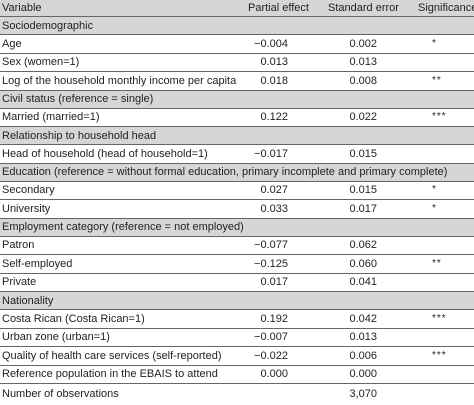 This screenshot has width=474, height=405. I want to click on partial-effect-cell: −0.022, so click(271, 355).